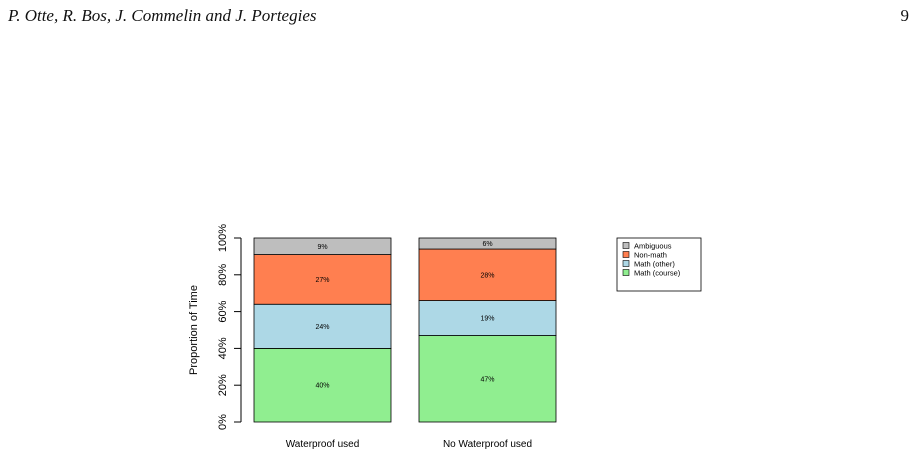 The height and width of the screenshot is (456, 919). I want to click on data-label: 6%, so click(487, 244).